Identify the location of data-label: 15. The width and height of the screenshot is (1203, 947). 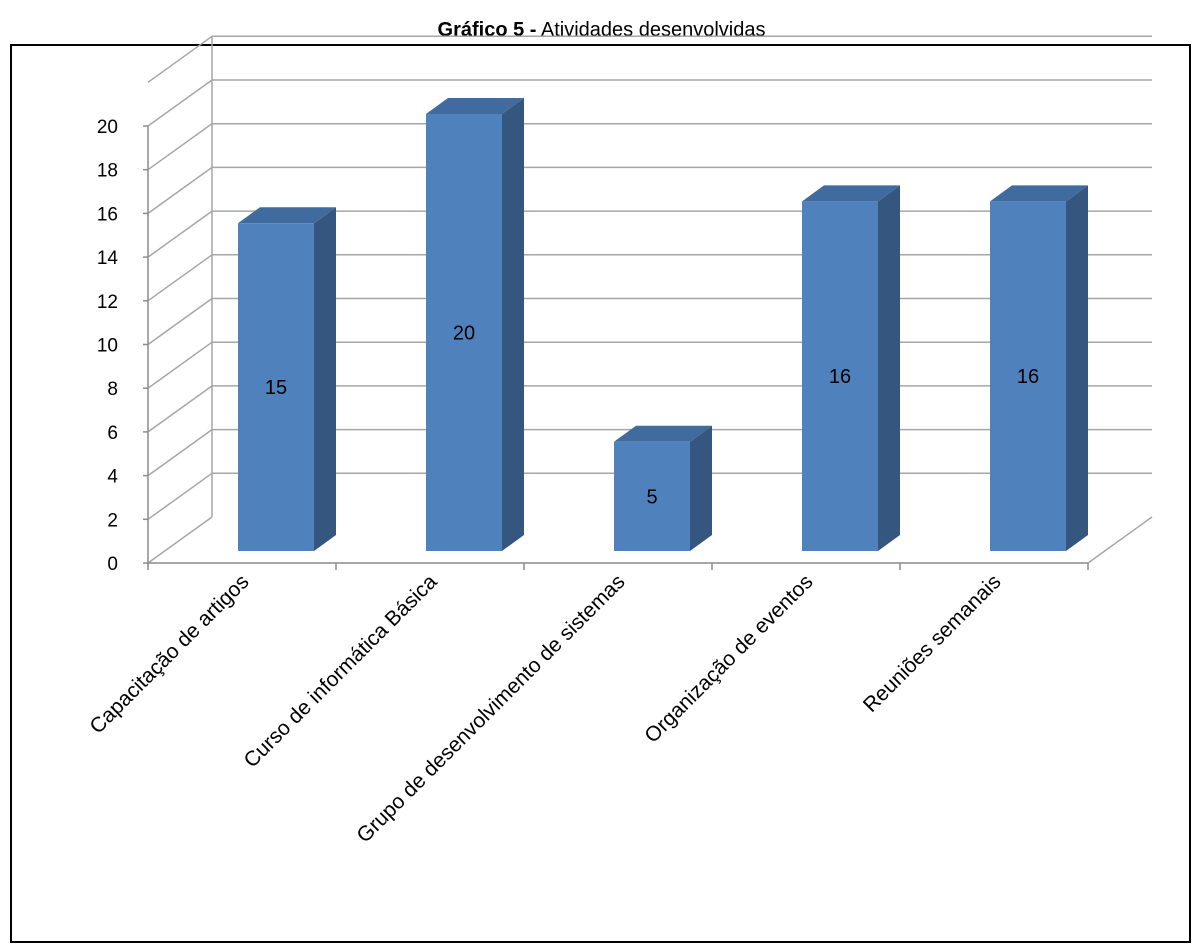
(276, 388).